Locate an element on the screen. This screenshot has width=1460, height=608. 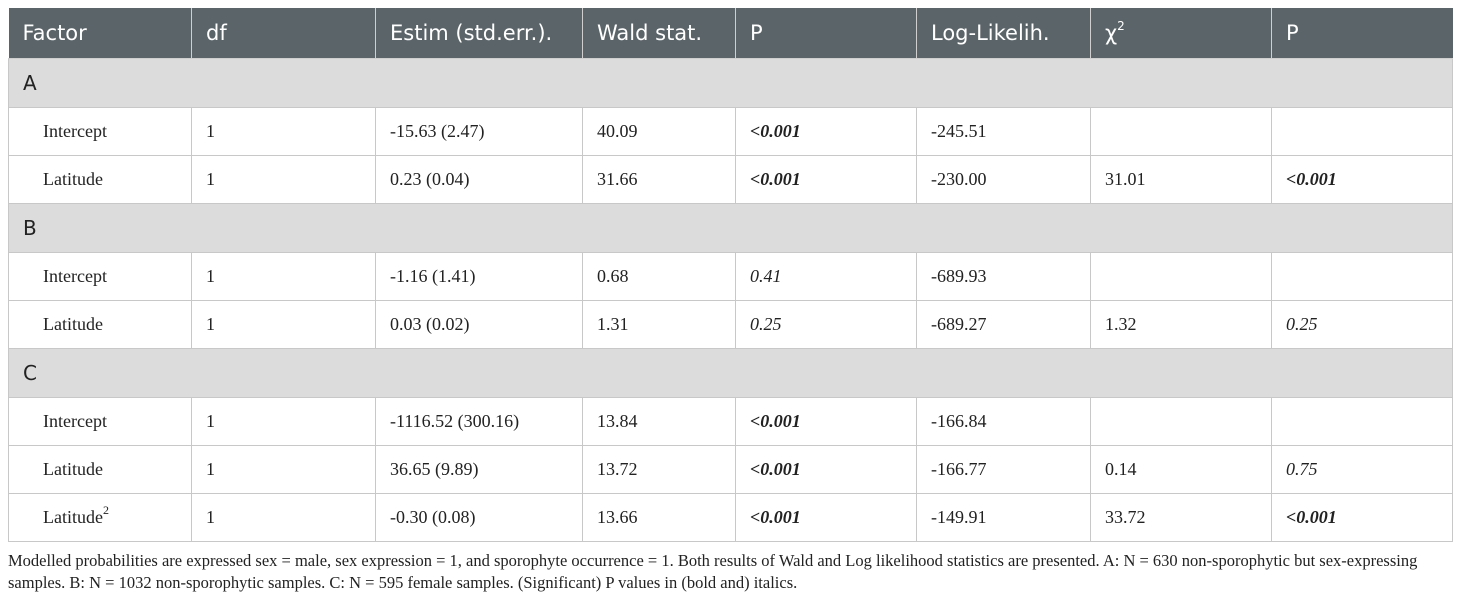
header-chi2: χ2 is located at coordinates (1181, 33).